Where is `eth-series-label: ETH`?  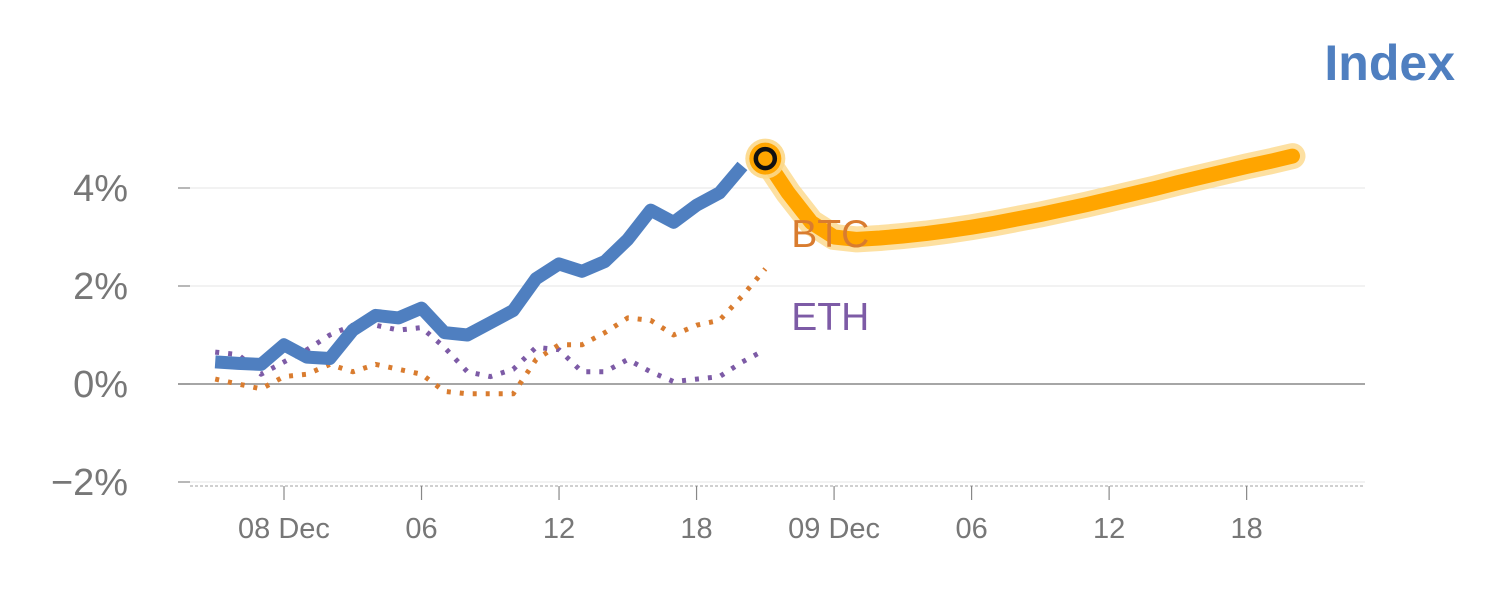 eth-series-label: ETH is located at coordinates (830, 317).